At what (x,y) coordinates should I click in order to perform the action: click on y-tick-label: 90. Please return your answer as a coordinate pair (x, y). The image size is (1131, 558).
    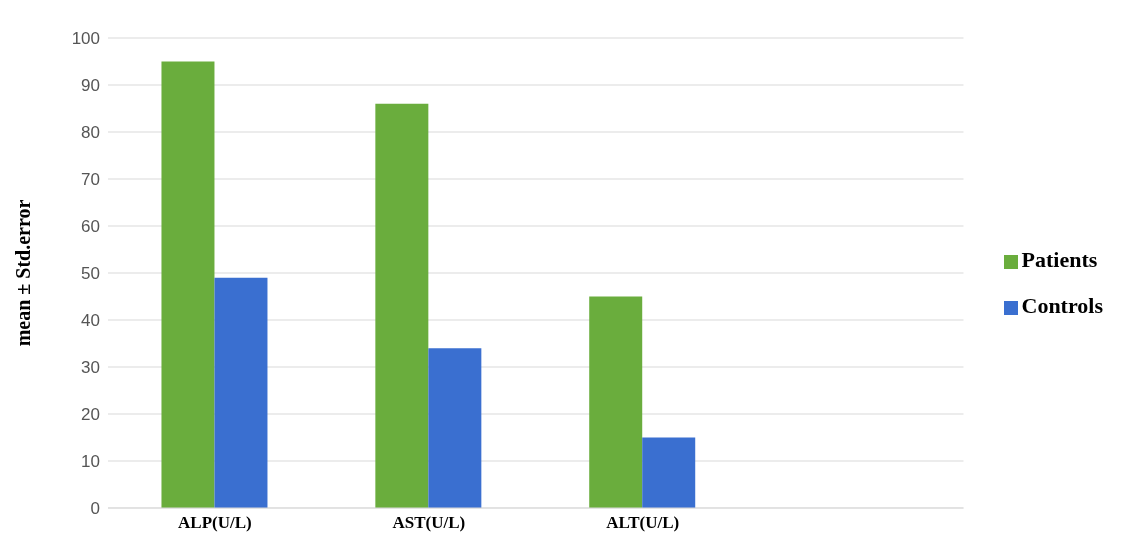
    Looking at the image, I should click on (90, 86).